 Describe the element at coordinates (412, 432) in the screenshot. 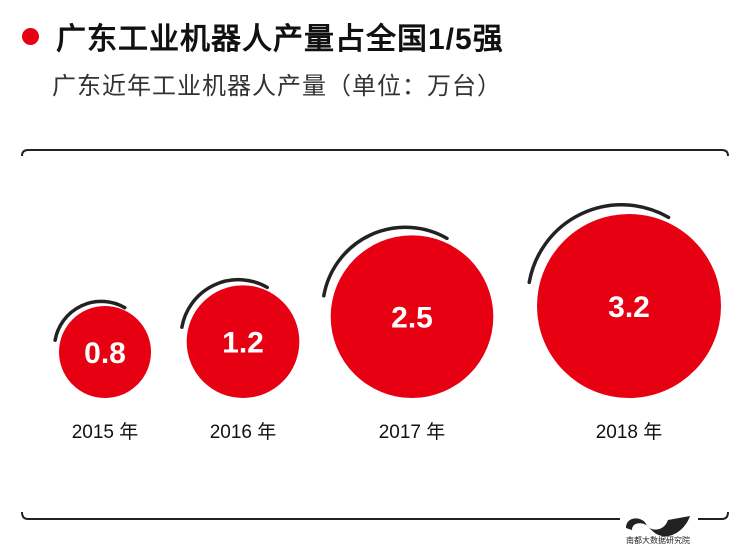

I see `category-label: 2017 年` at that location.